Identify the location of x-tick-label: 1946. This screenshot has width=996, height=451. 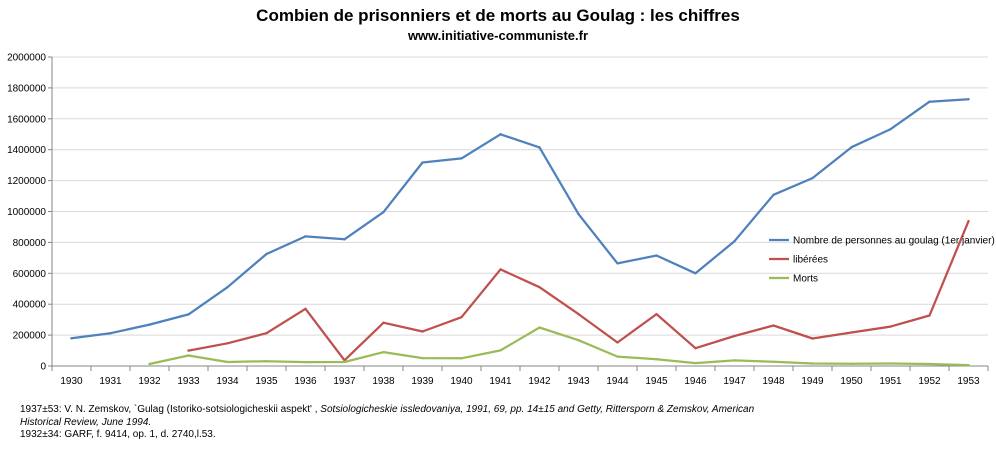
(695, 381).